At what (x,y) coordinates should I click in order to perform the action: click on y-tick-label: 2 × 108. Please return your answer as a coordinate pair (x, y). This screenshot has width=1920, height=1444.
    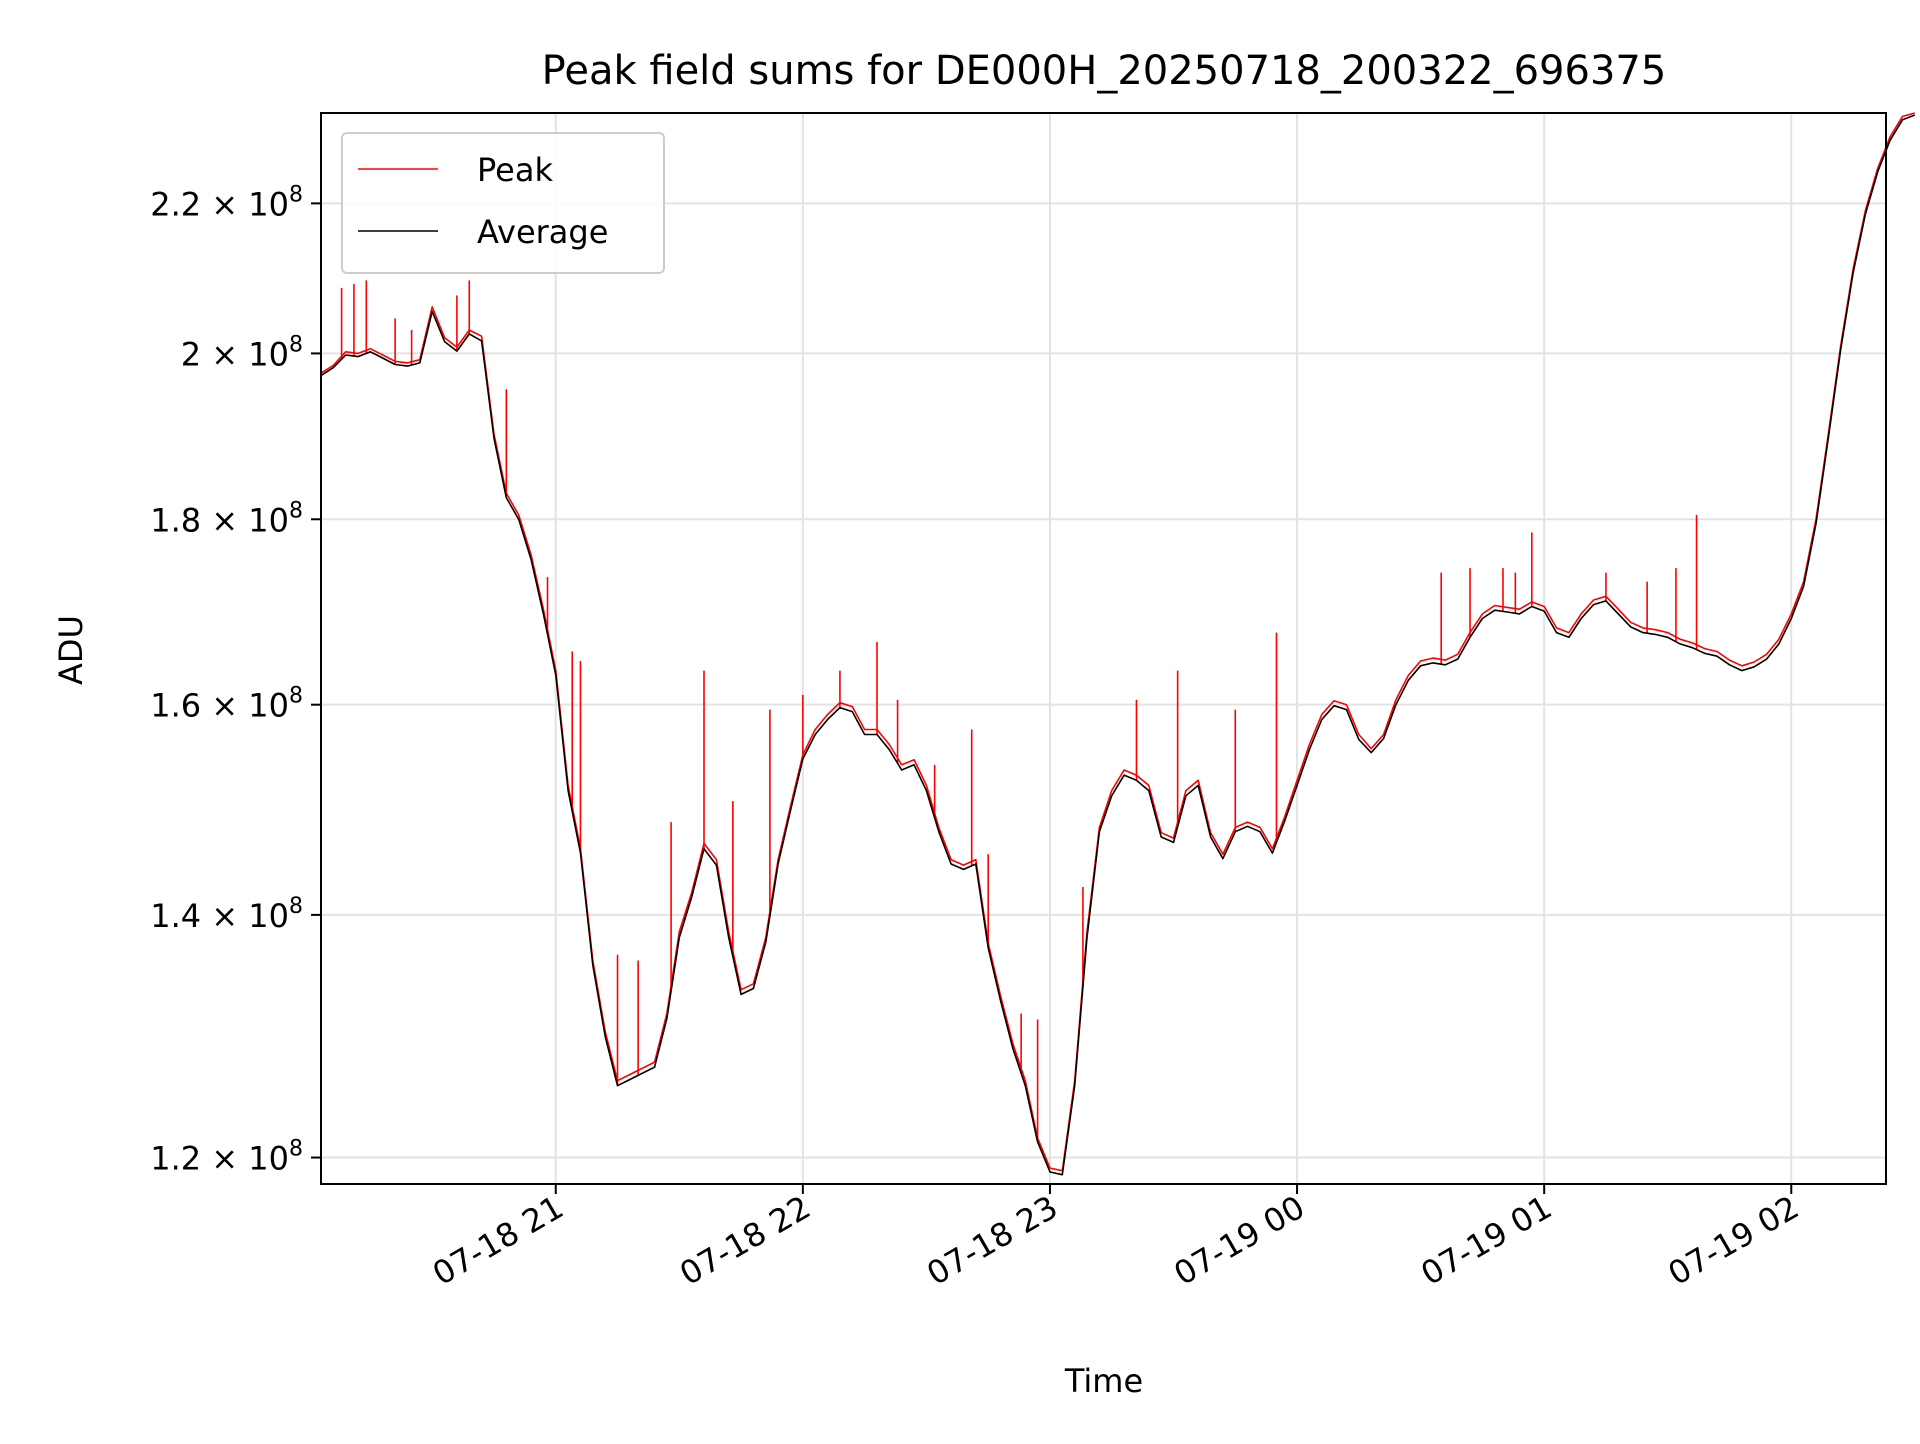
    Looking at the image, I should click on (242, 352).